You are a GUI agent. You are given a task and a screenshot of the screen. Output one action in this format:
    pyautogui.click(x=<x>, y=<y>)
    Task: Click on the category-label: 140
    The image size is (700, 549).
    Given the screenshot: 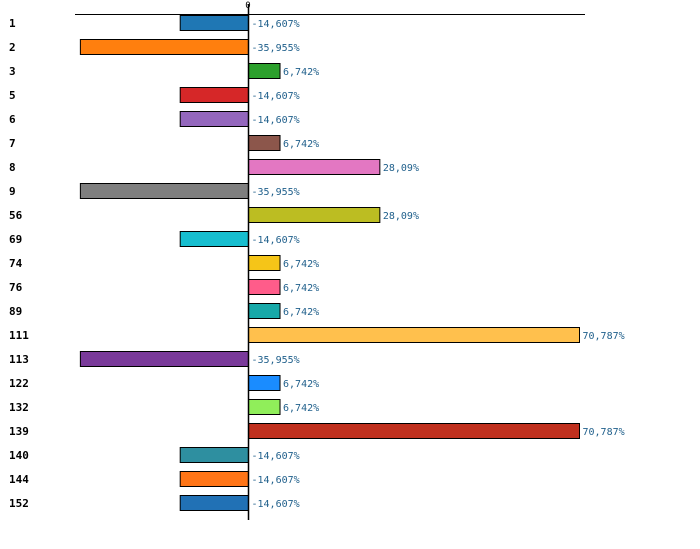 What is the action you would take?
    pyautogui.click(x=19, y=455)
    